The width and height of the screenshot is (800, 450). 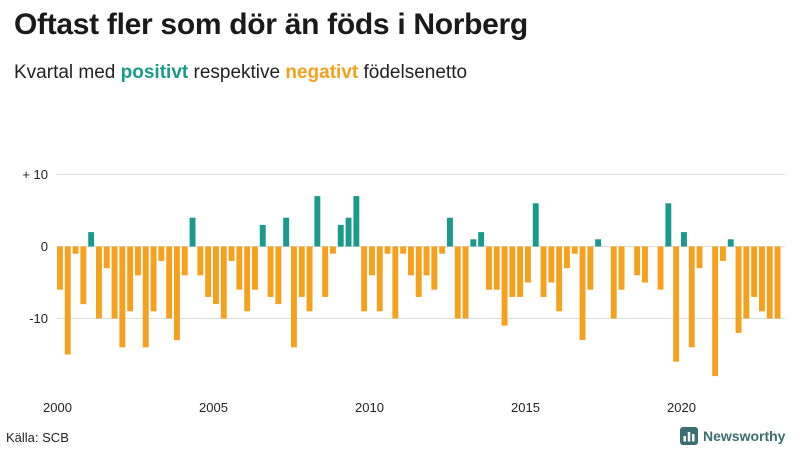 What do you see at coordinates (231, 253) in the screenshot?
I see `bar-q23` at bounding box center [231, 253].